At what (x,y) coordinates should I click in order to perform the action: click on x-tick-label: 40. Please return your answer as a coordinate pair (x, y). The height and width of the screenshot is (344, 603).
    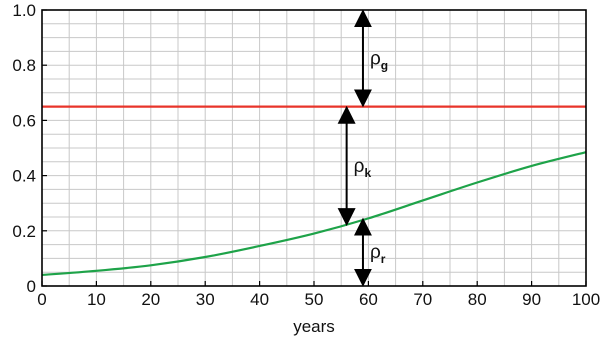
    Looking at the image, I should click on (259, 299).